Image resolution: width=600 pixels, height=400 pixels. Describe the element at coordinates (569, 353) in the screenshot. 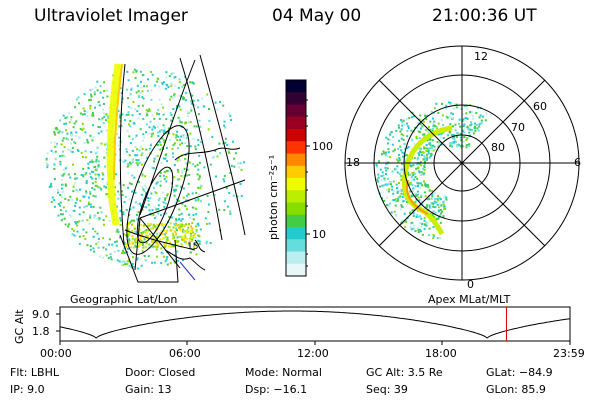

I see `time-tick-2359: 23:59` at that location.